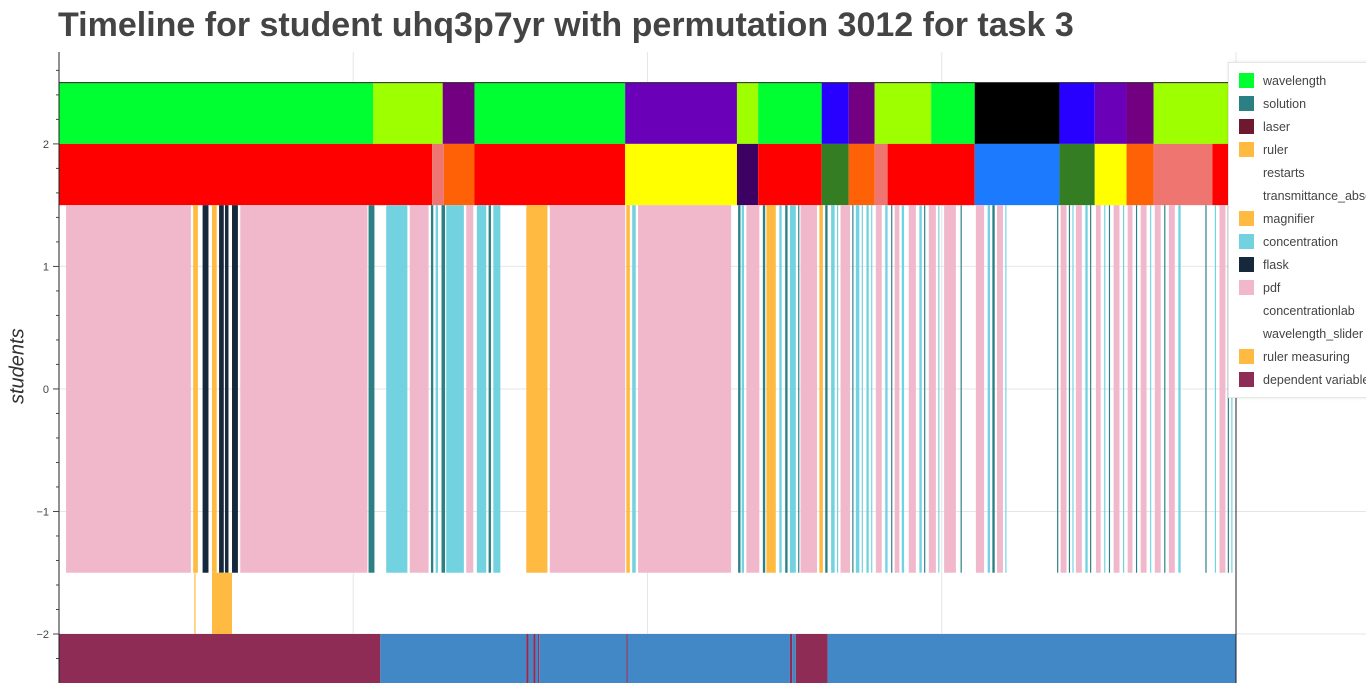 The width and height of the screenshot is (1366, 683). Describe the element at coordinates (1277, 126) in the screenshot. I see `legend-label: laser` at that location.